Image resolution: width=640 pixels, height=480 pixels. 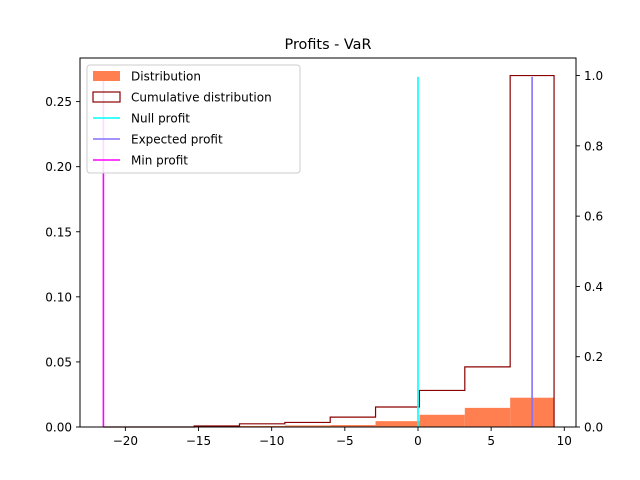 What do you see at coordinates (166, 77) in the screenshot?
I see `legend-label-distribution: Distribution` at bounding box center [166, 77].